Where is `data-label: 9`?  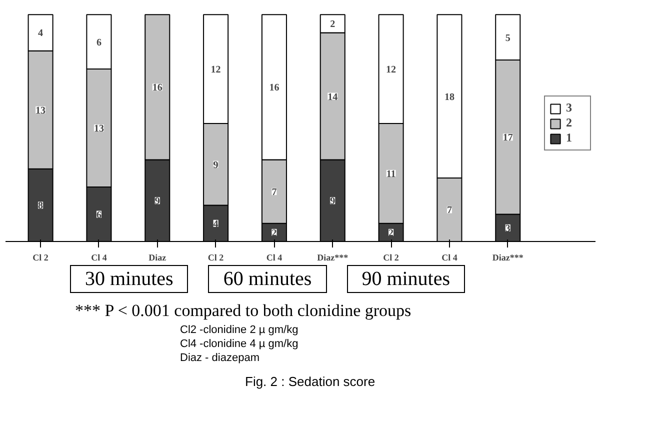 data-label: 9 is located at coordinates (215, 165).